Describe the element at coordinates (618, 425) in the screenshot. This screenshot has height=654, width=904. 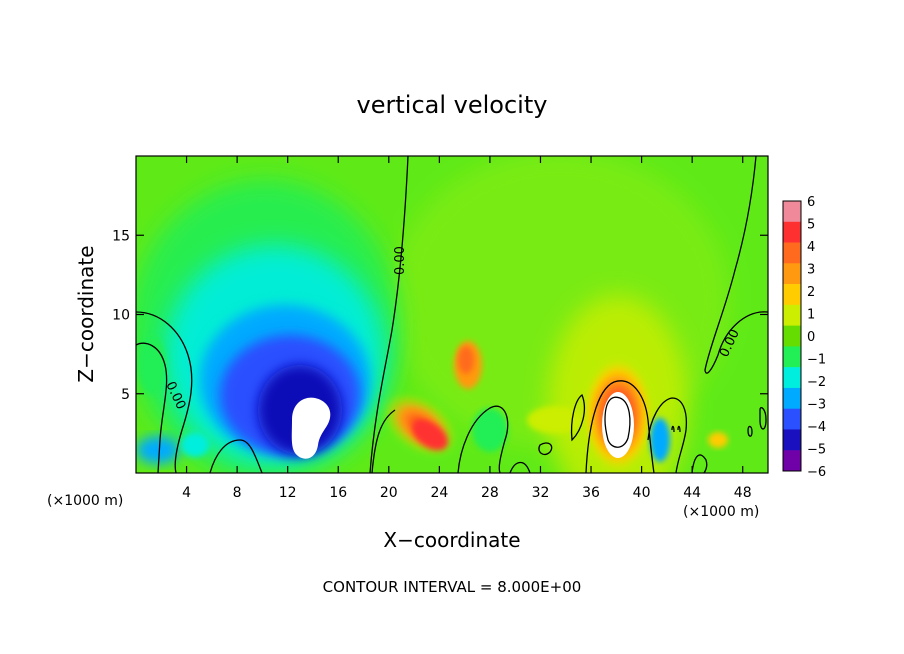
I see `updraft-core` at that location.